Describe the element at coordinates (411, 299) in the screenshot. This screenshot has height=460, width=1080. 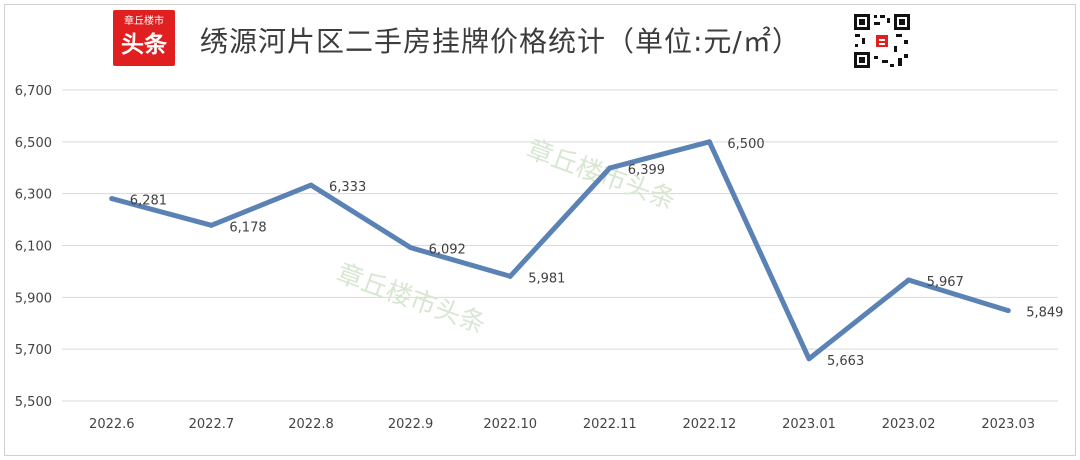
I see `watermark-2: 章丘楼市头条` at that location.